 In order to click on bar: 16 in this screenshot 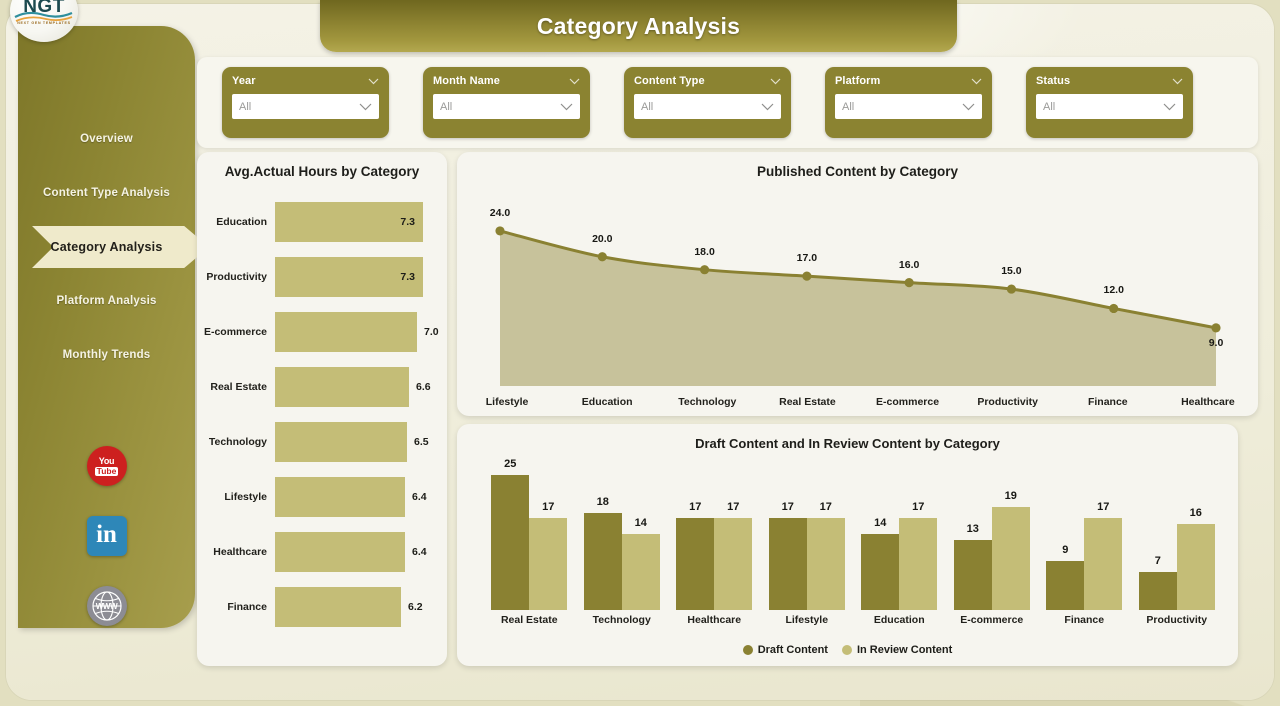, I will do `click(1195, 558)`.